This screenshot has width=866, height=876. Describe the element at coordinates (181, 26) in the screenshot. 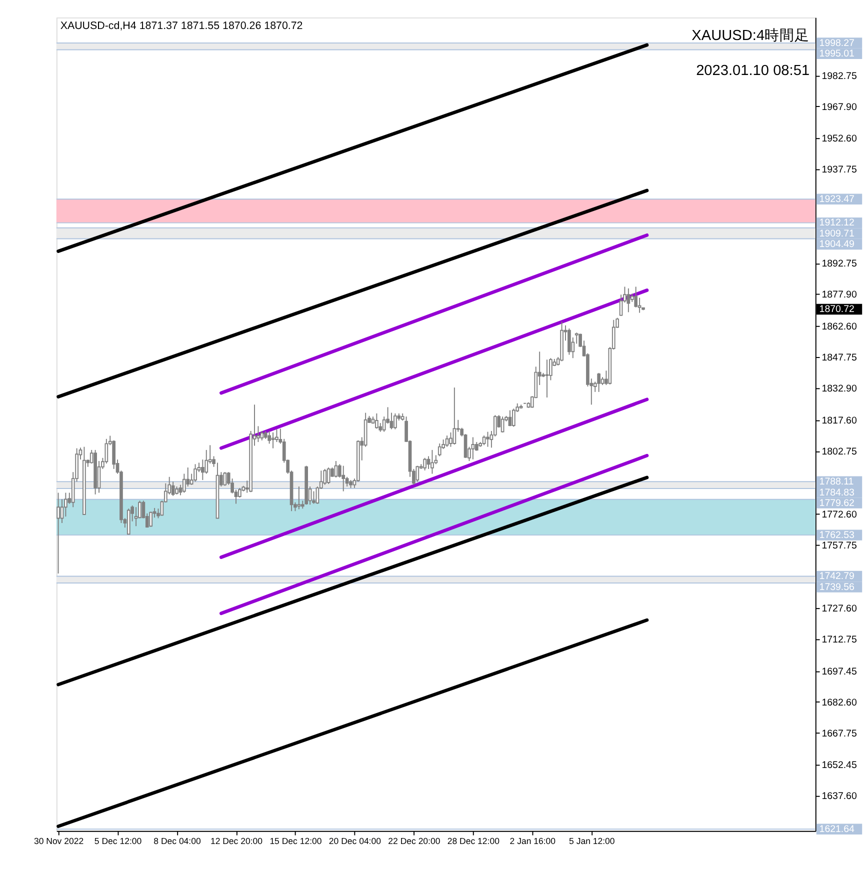

I see `chart-title: XAUUSD-cd,H4 1871.37 1871.55 1870.26 1870.72` at that location.